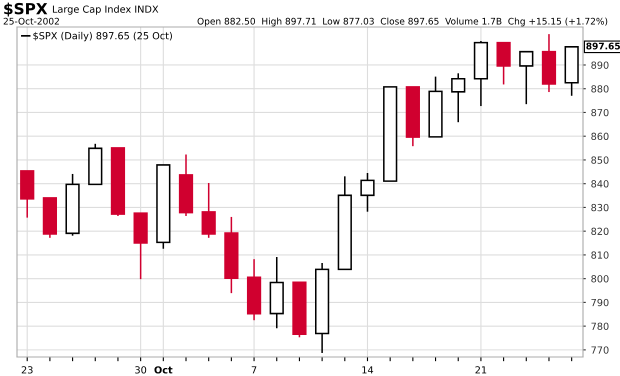 This screenshot has width=620, height=376. Describe the element at coordinates (600, 184) in the screenshot. I see `y-tick-label: 840` at that location.